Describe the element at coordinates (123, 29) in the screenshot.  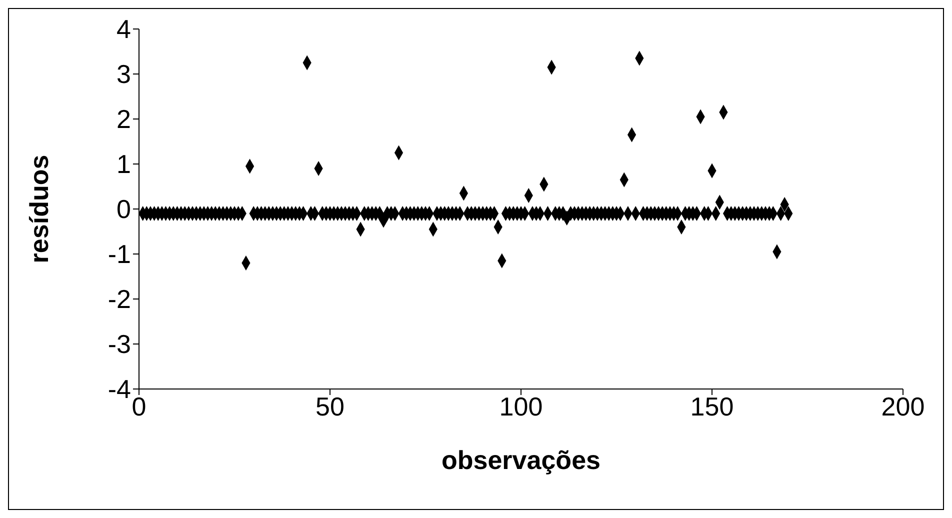
I see `y-tick-label: 4` at that location.